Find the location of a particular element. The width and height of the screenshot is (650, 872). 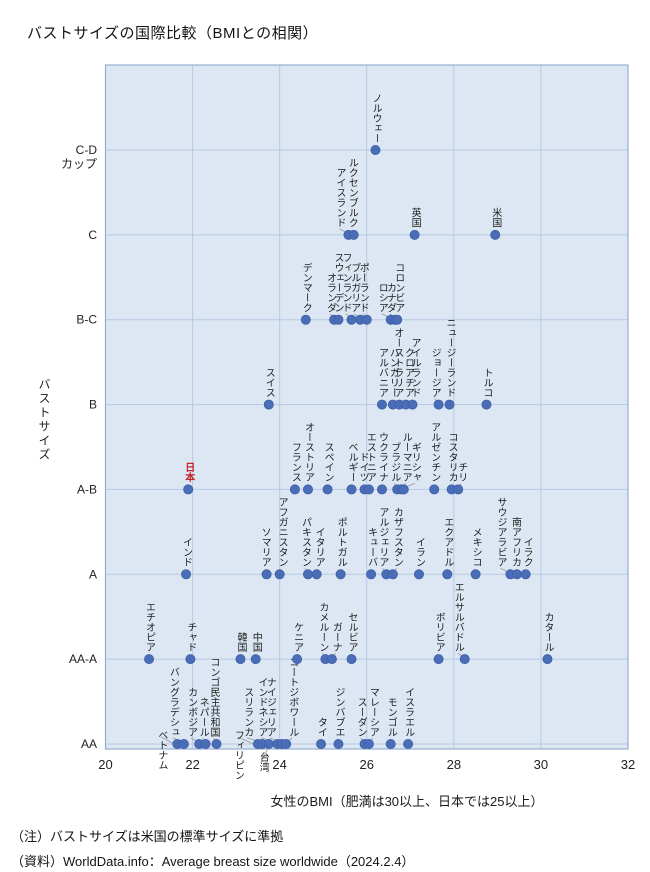

country-label: ロシア is located at coordinates (381, 298).